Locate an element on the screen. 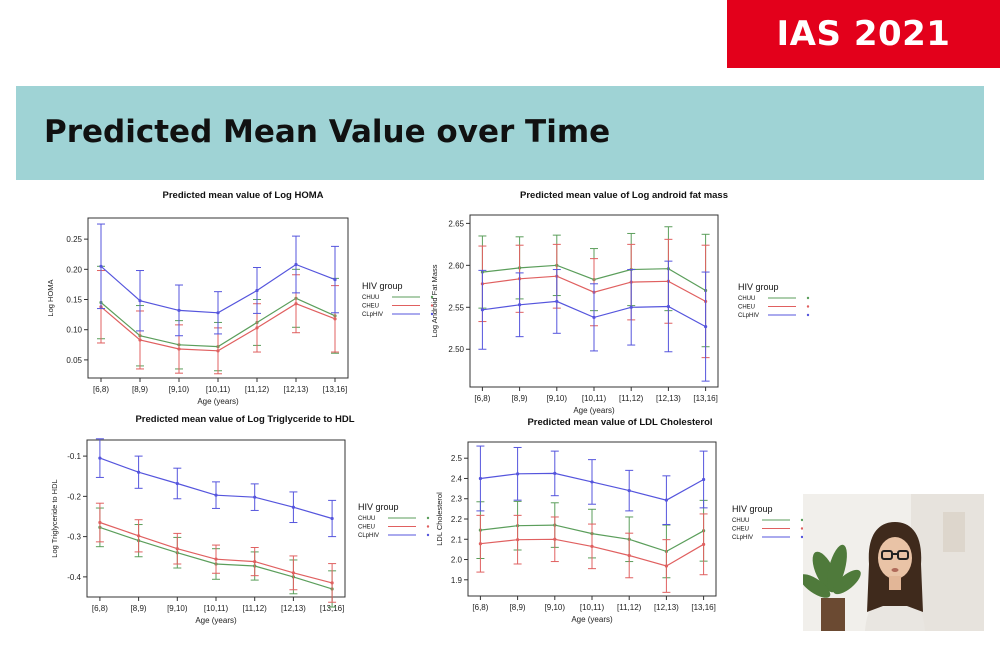 The height and width of the screenshot is (650, 1000). x-tick-label: [8,9) is located at coordinates (140, 389).